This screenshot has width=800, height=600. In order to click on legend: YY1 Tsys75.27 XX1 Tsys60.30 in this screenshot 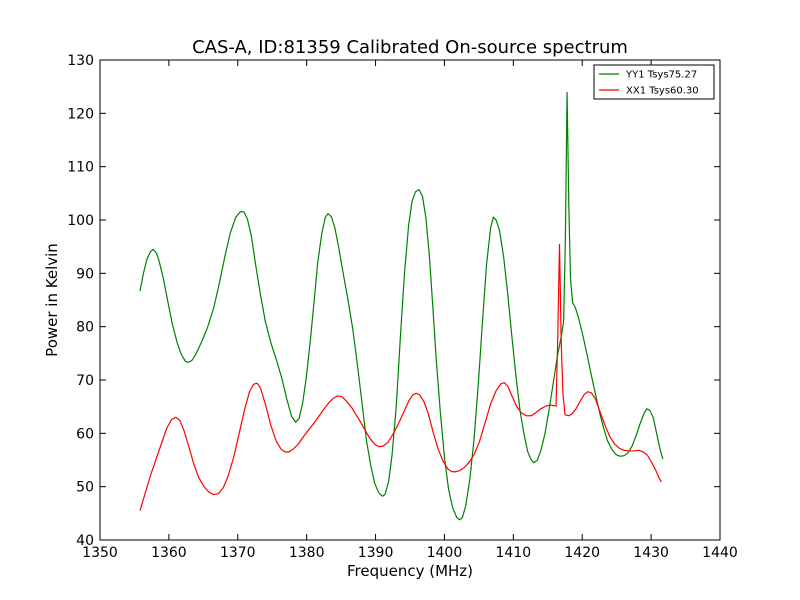, I will do `click(654, 82)`.